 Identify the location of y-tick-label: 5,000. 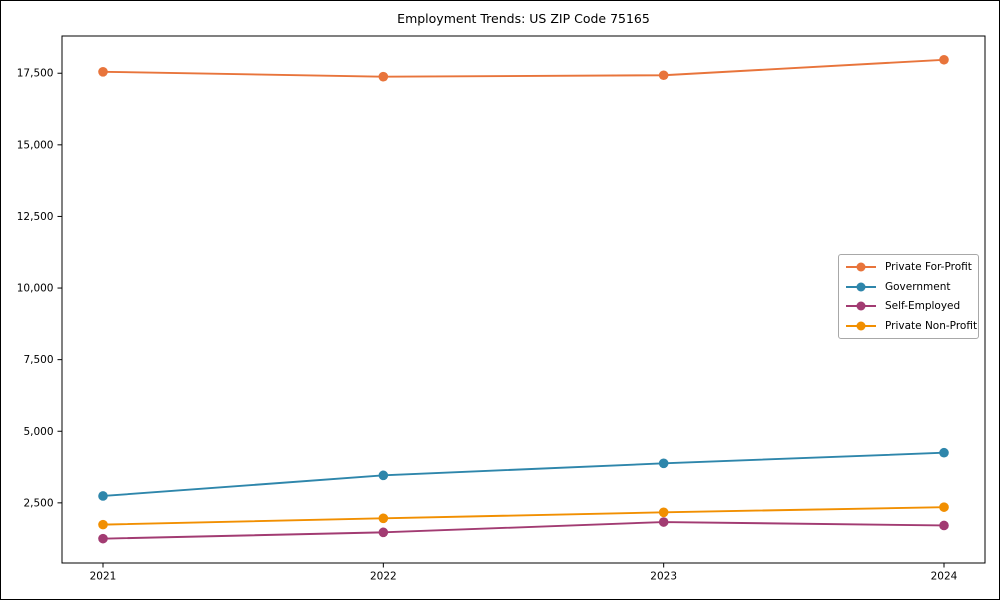
(38, 432).